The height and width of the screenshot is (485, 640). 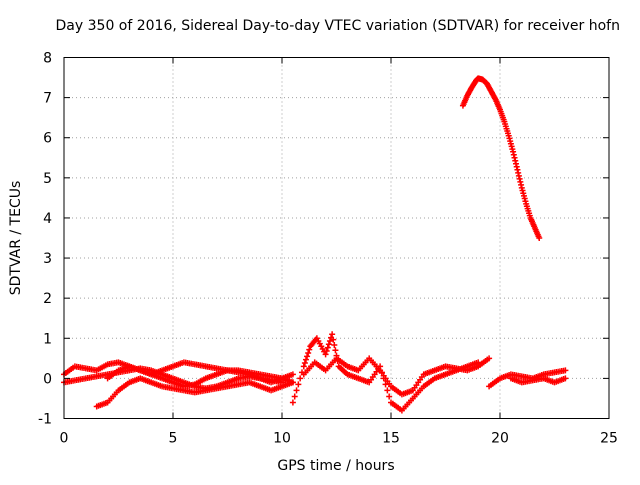 I want to click on y-tick-label: 8, so click(x=47, y=59).